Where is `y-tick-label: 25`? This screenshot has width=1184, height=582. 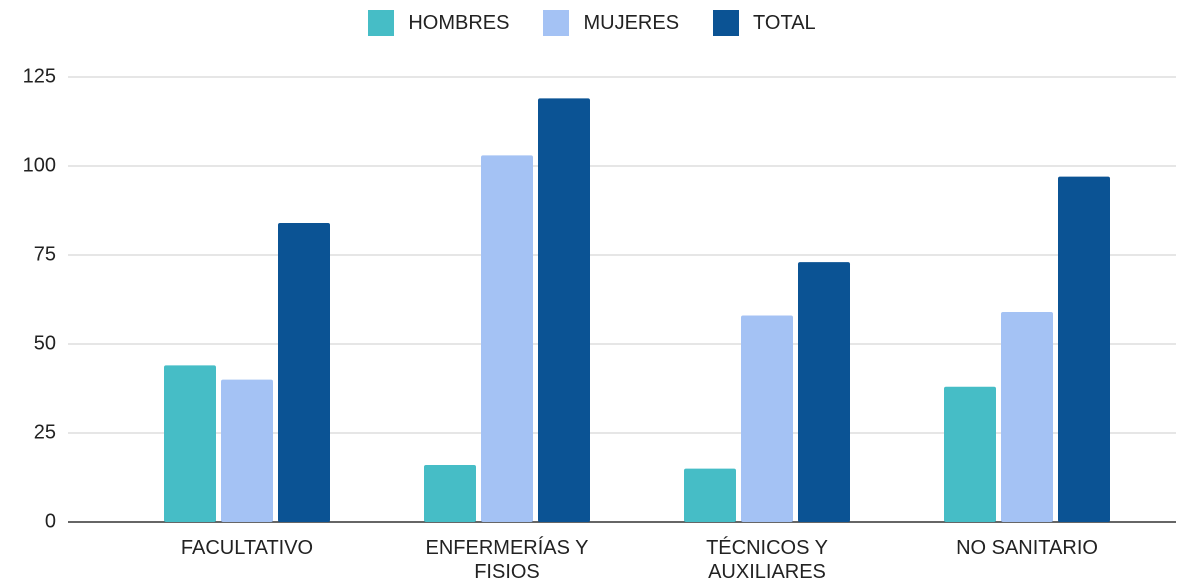 y-tick-label: 25 is located at coordinates (45, 432).